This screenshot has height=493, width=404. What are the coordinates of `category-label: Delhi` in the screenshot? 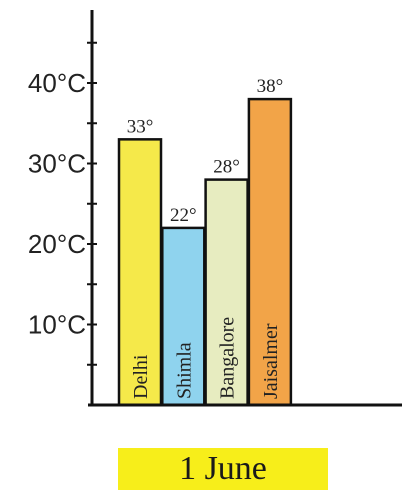 It's located at (141, 376).